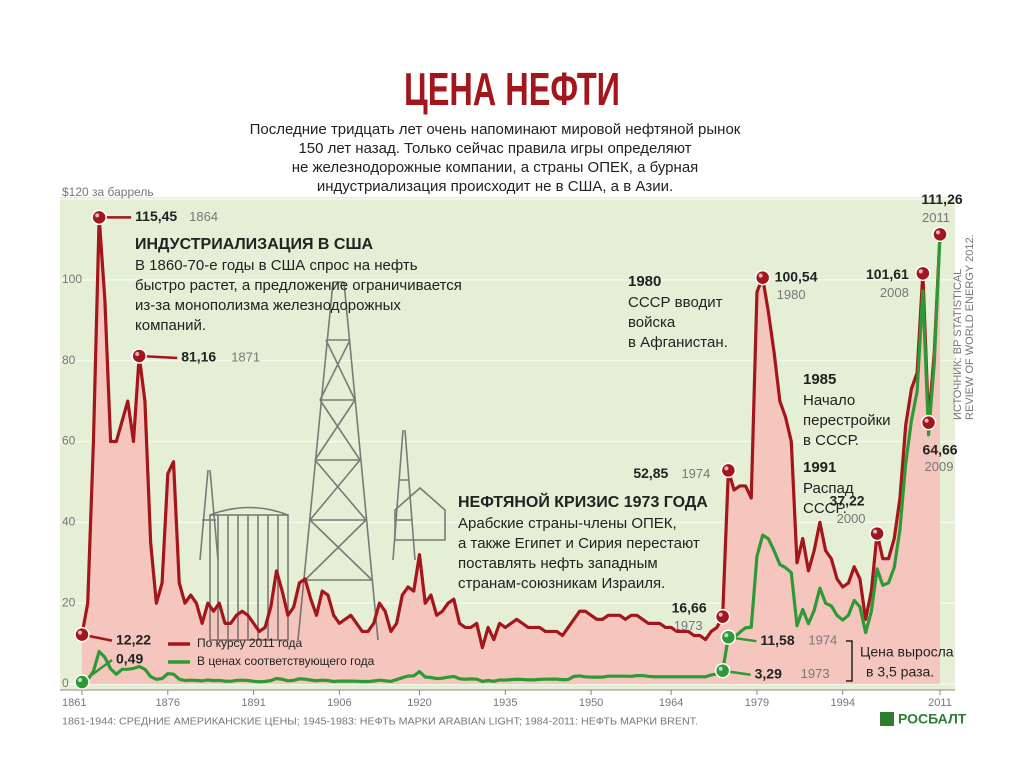 The width and height of the screenshot is (1024, 767). I want to click on annotation-line: войска, so click(652, 322).